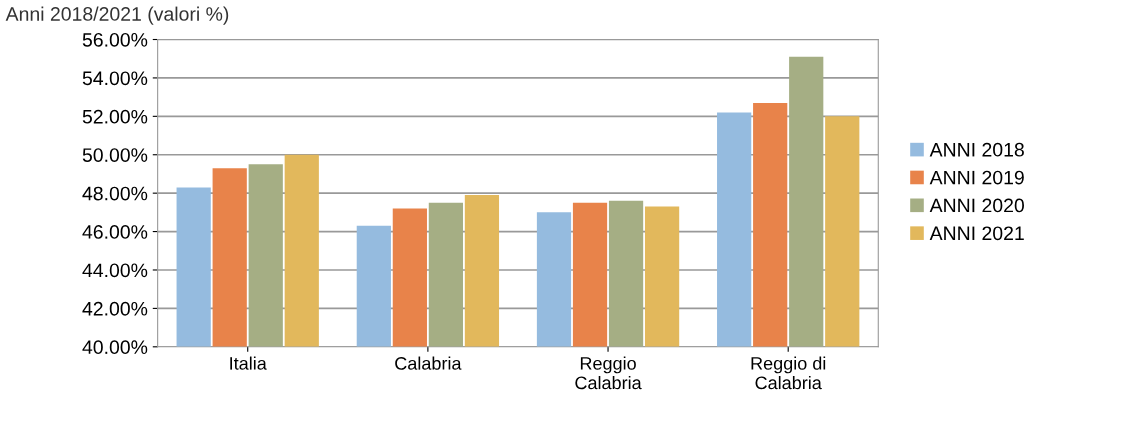  What do you see at coordinates (976, 177) in the screenshot?
I see `legend-label: ANNI 2019` at bounding box center [976, 177].